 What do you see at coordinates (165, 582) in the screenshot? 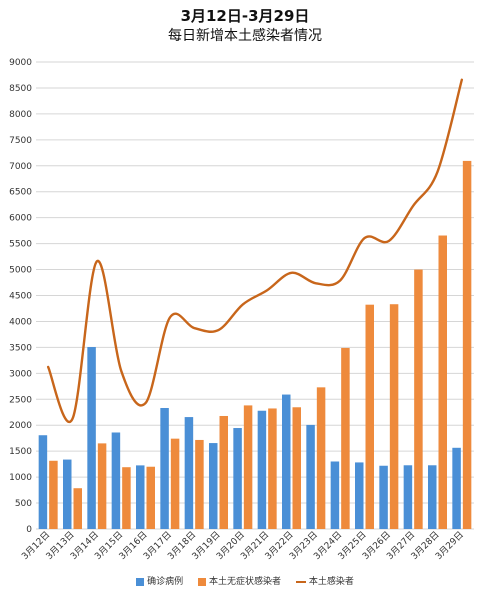
I see `legend-label-confirmed: 确诊病例` at bounding box center [165, 582].